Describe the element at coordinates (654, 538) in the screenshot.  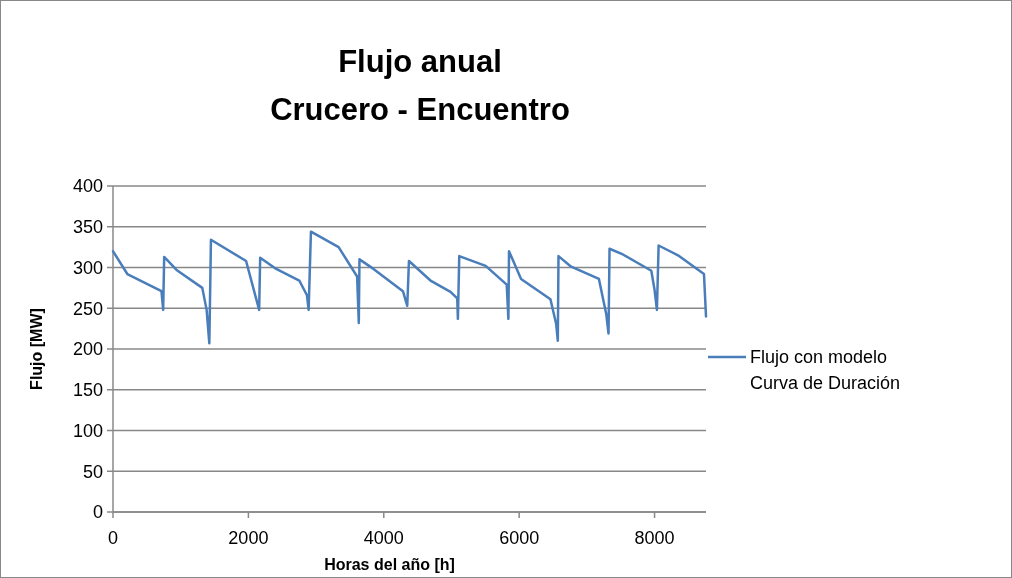
I see `x-tick-label: 8000` at that location.